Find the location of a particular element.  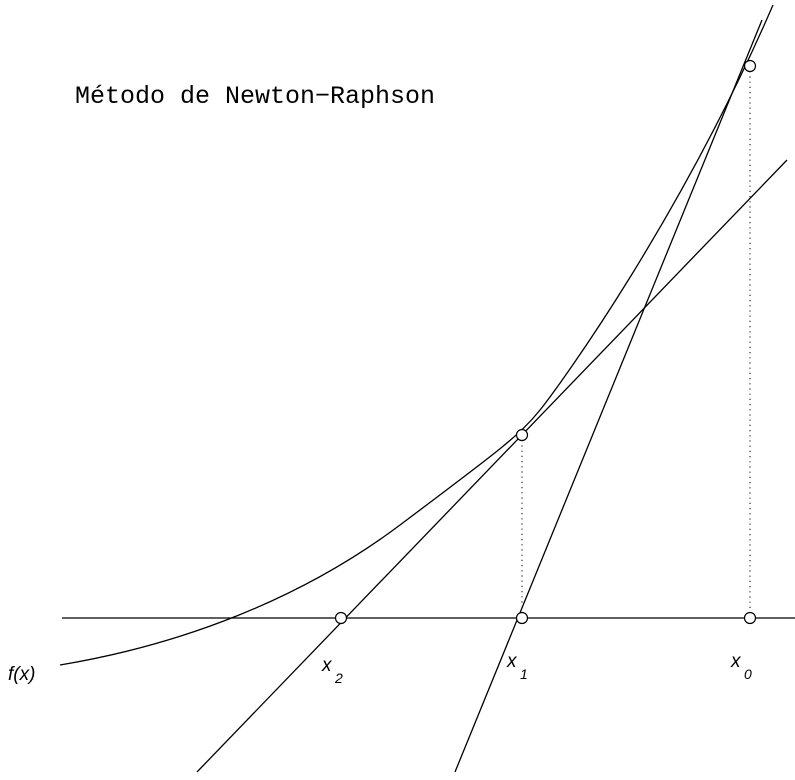

label-x2-base: x is located at coordinates (327, 665).